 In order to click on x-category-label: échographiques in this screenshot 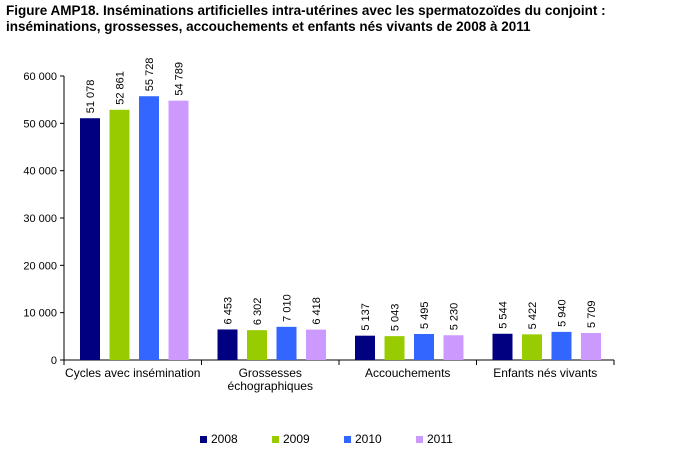, I will do `click(270, 386)`.